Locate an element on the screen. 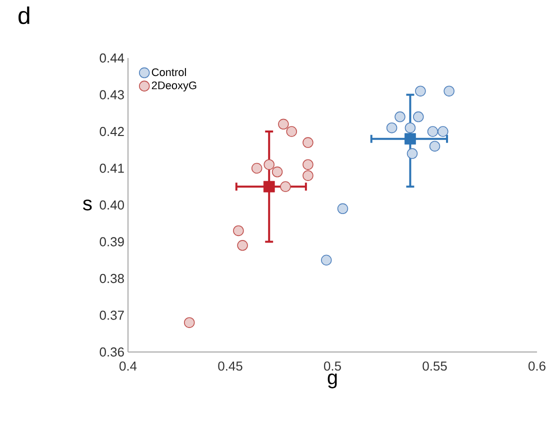  x-tick-label: 0.45 is located at coordinates (230, 366).